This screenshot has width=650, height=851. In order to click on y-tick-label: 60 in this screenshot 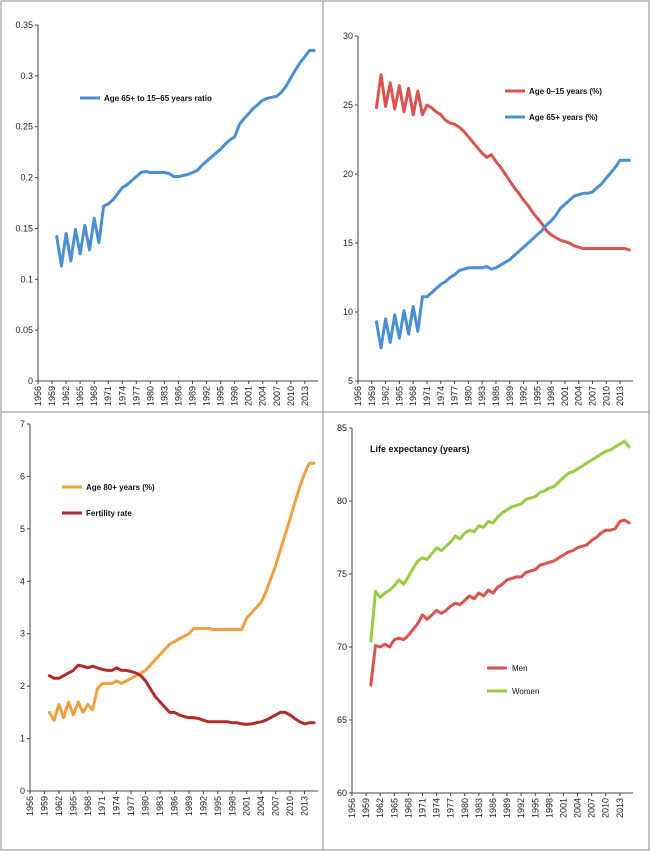, I will do `click(342, 793)`.